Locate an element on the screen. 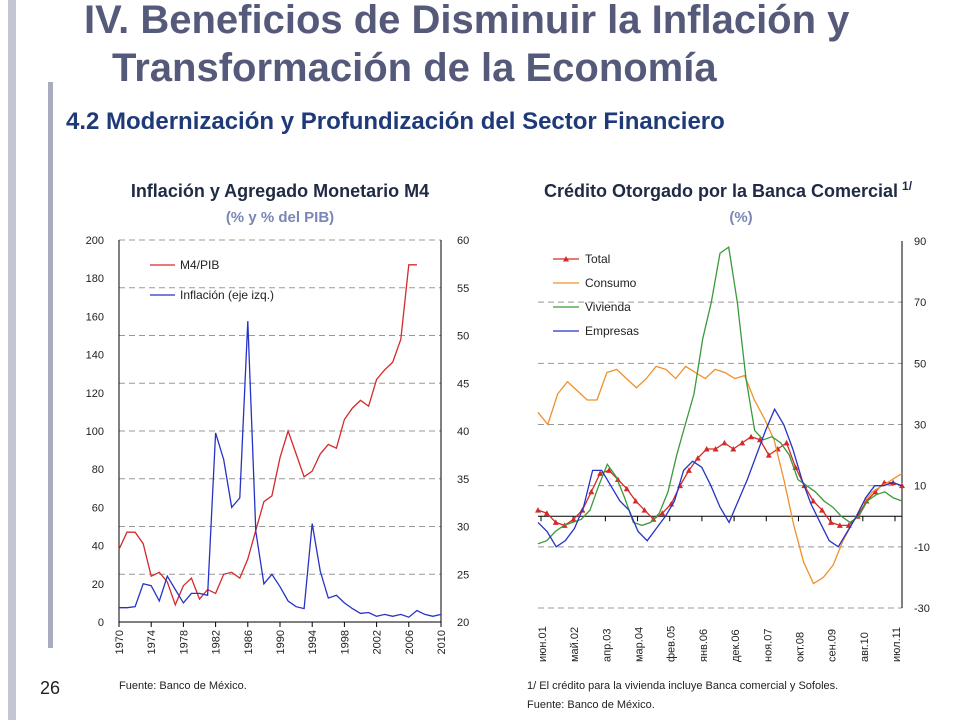 Image resolution: width=960 pixels, height=720 pixels. slide-title-line2: Transformación de la Economía is located at coordinates (414, 68).